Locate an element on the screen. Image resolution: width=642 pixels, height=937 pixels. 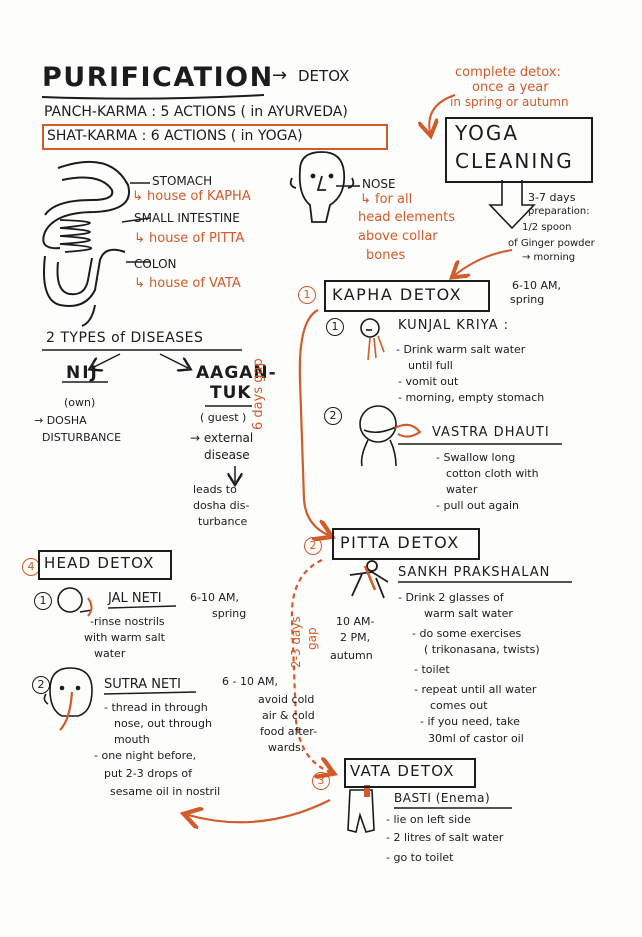
prep-5: → morning is located at coordinates (549, 257).